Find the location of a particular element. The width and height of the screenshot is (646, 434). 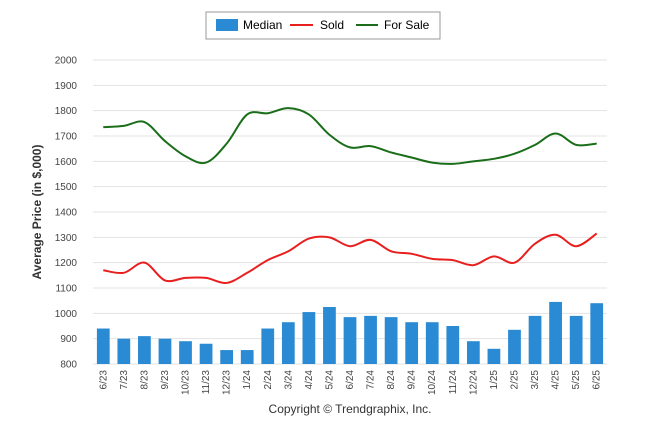

legend-label-for-sale: For Sale is located at coordinates (407, 25).